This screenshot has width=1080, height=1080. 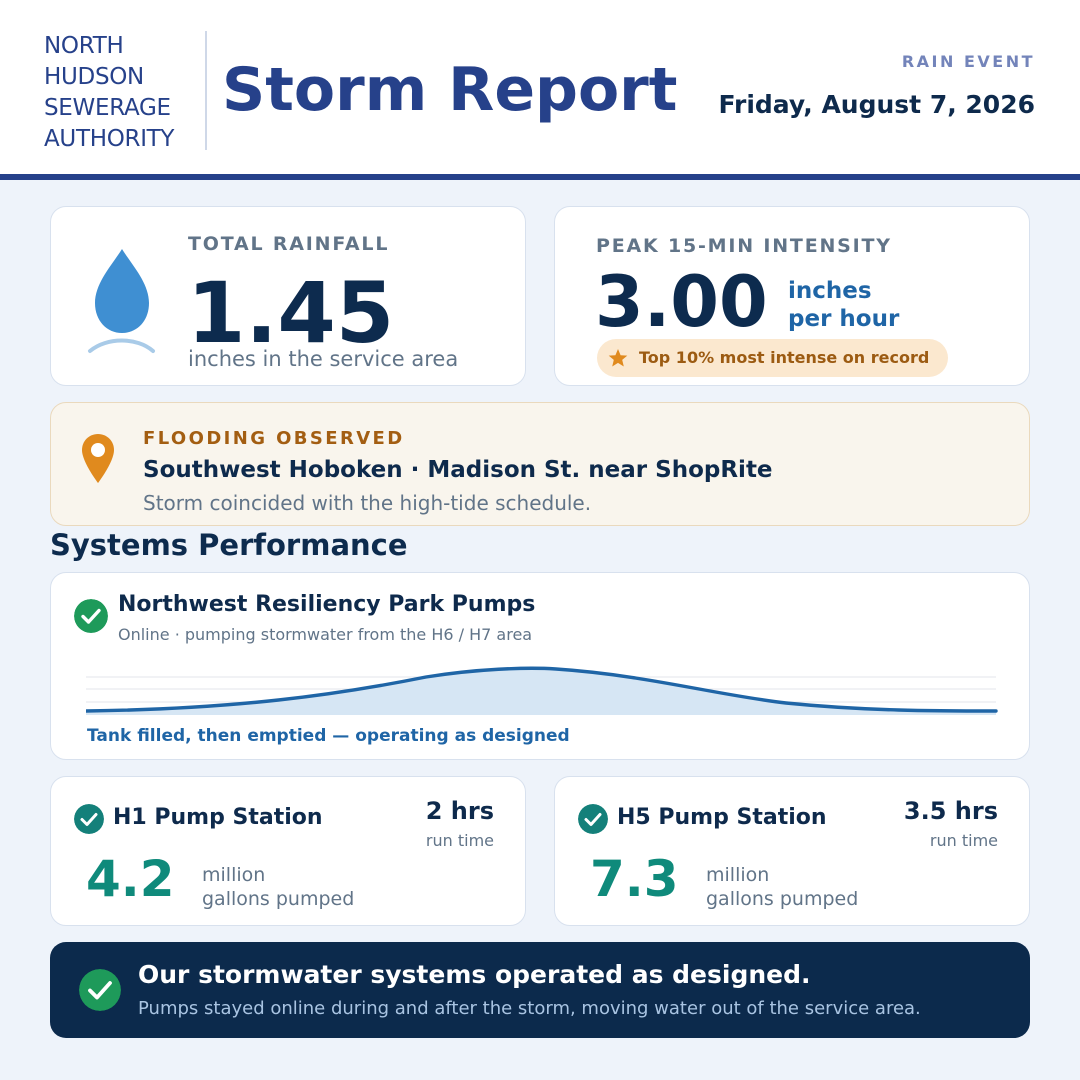 I want to click on intensity-unit: inches per hour, so click(x=843, y=305).